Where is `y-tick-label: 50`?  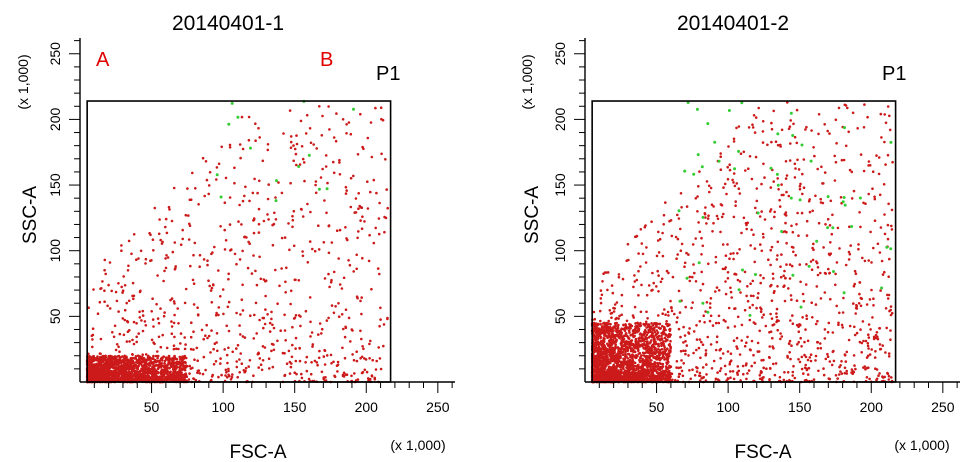 y-tick-label: 50 is located at coordinates (55, 316).